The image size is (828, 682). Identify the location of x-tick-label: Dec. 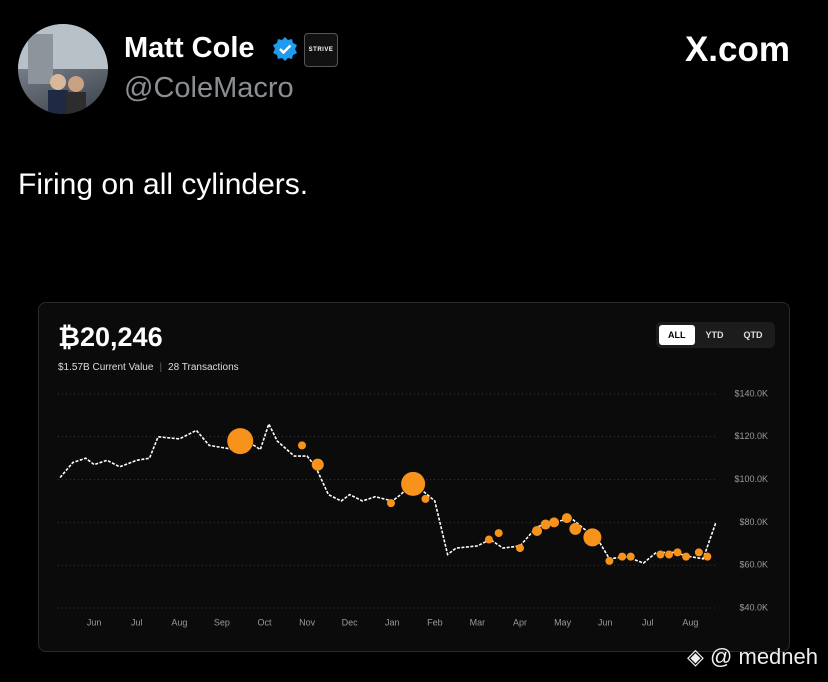
(350, 622).